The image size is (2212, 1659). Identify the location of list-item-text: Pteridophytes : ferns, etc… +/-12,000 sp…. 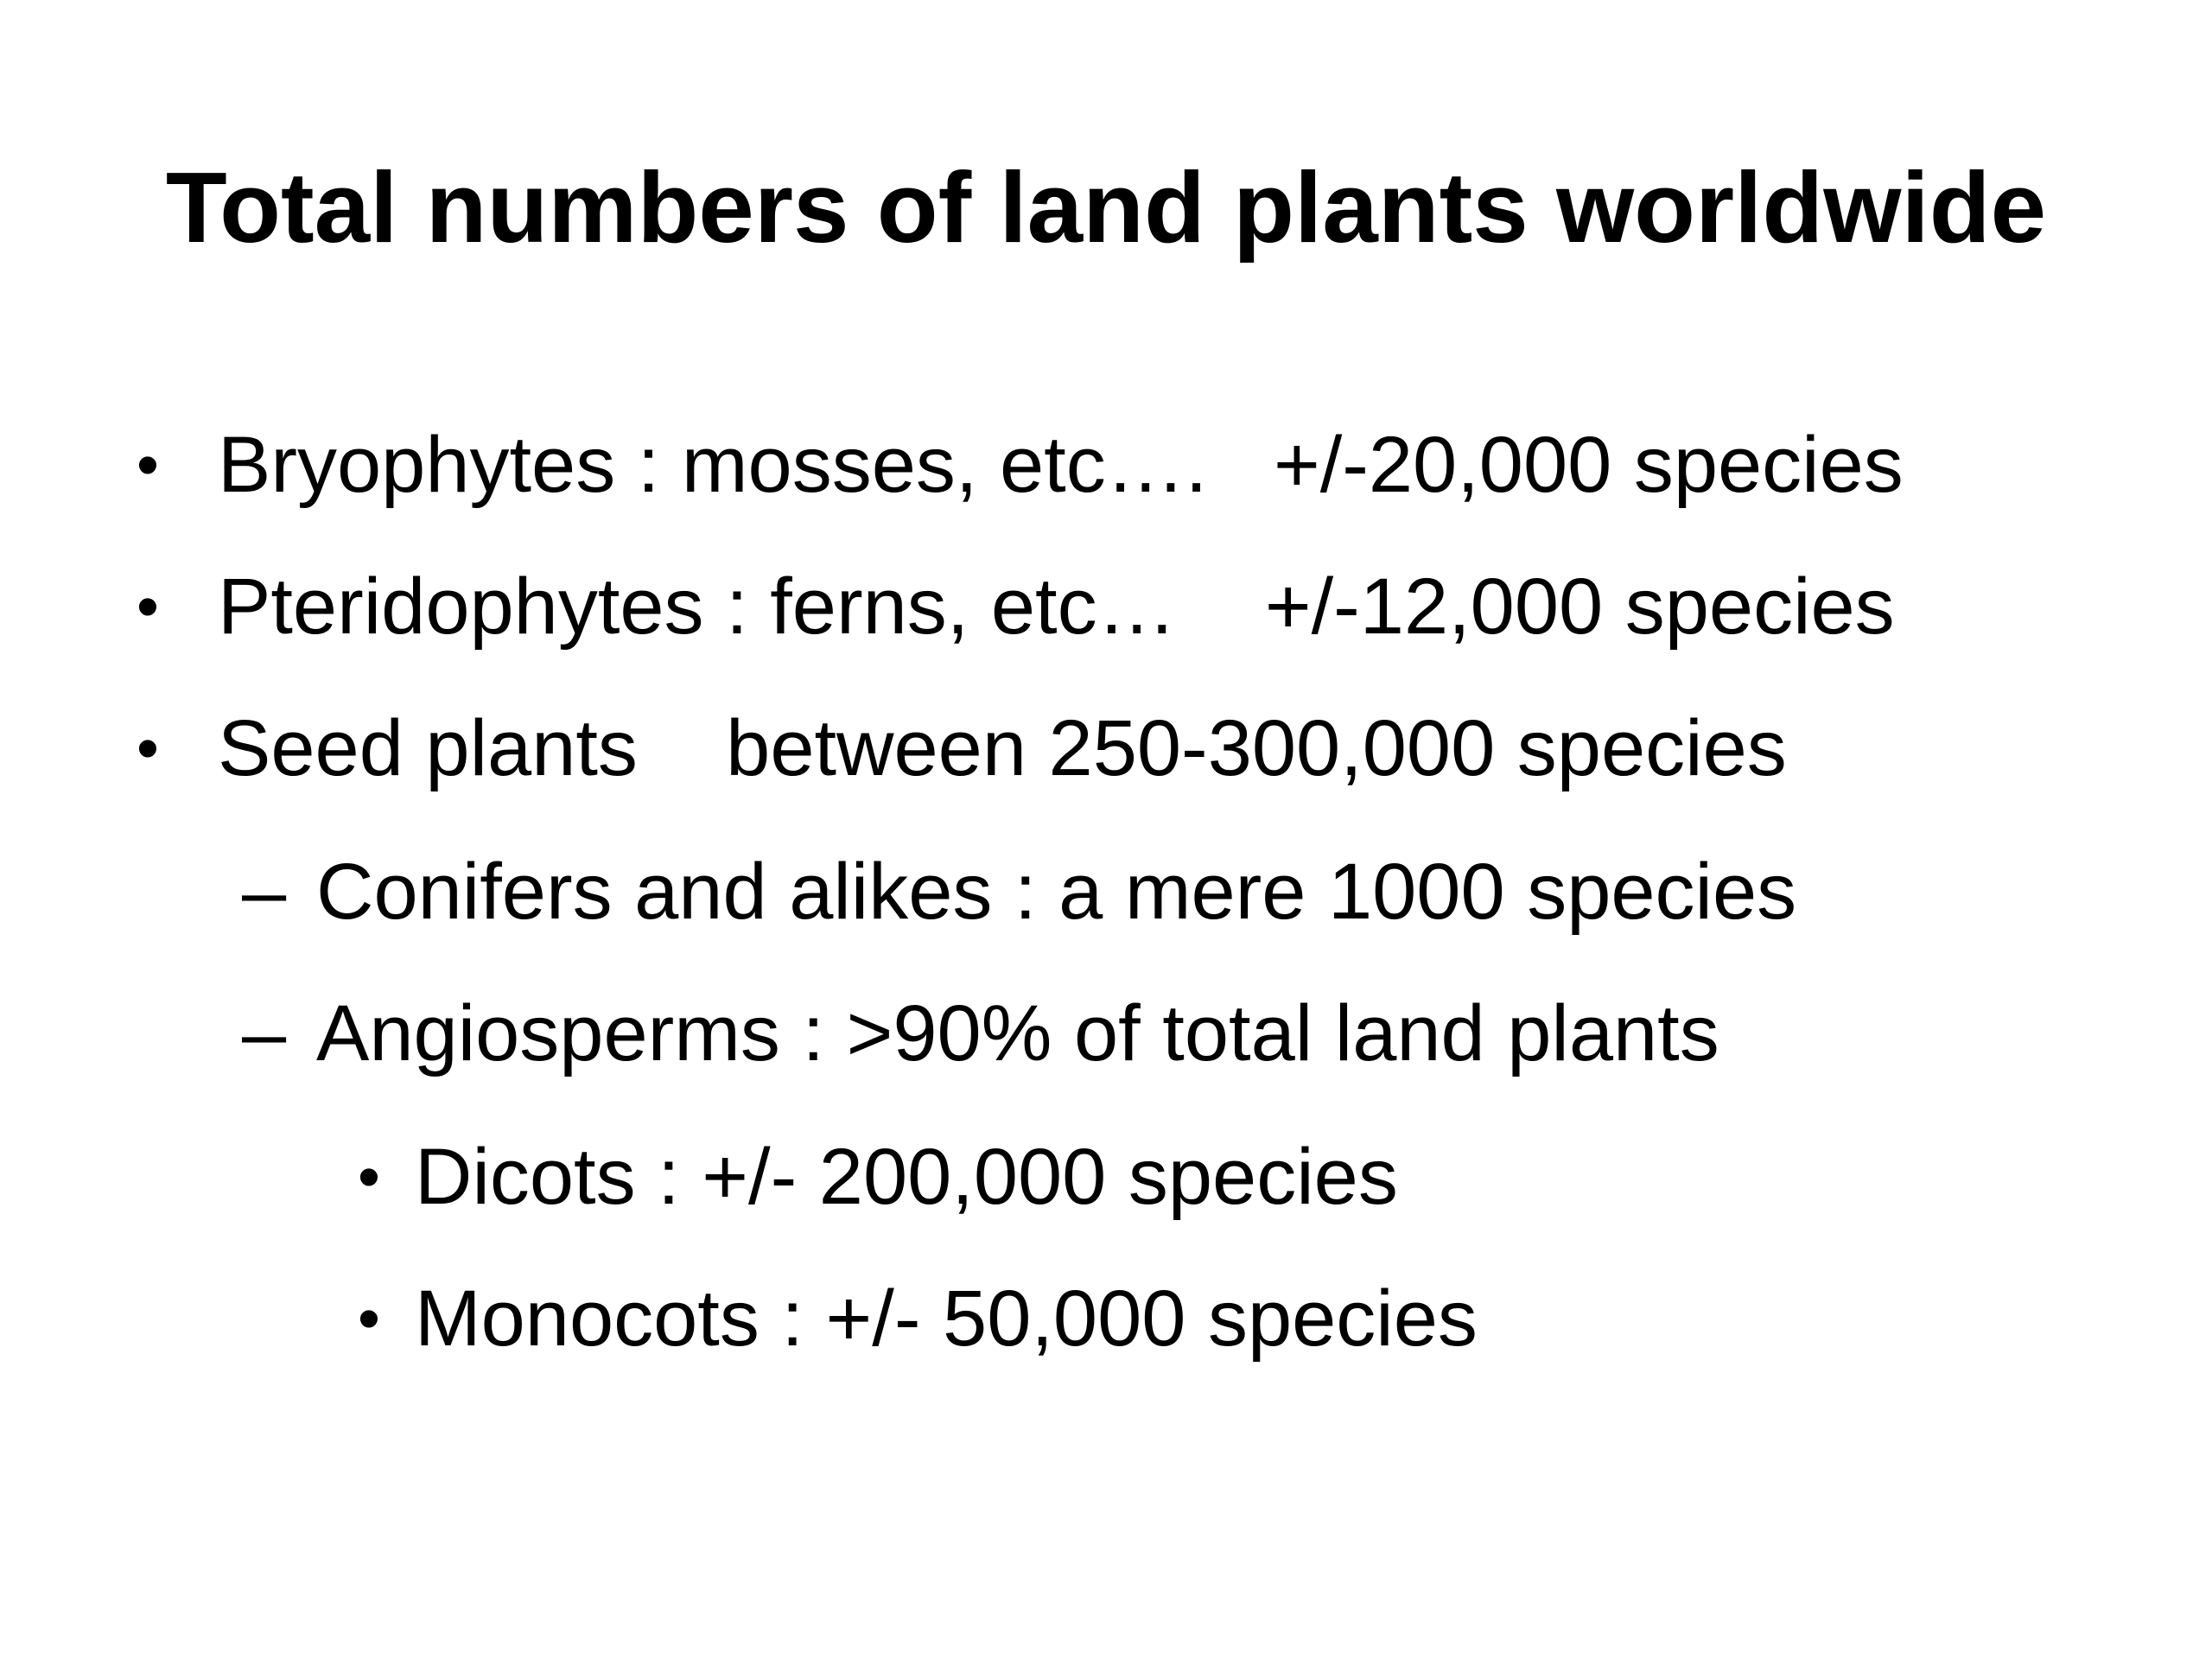
(1056, 607).